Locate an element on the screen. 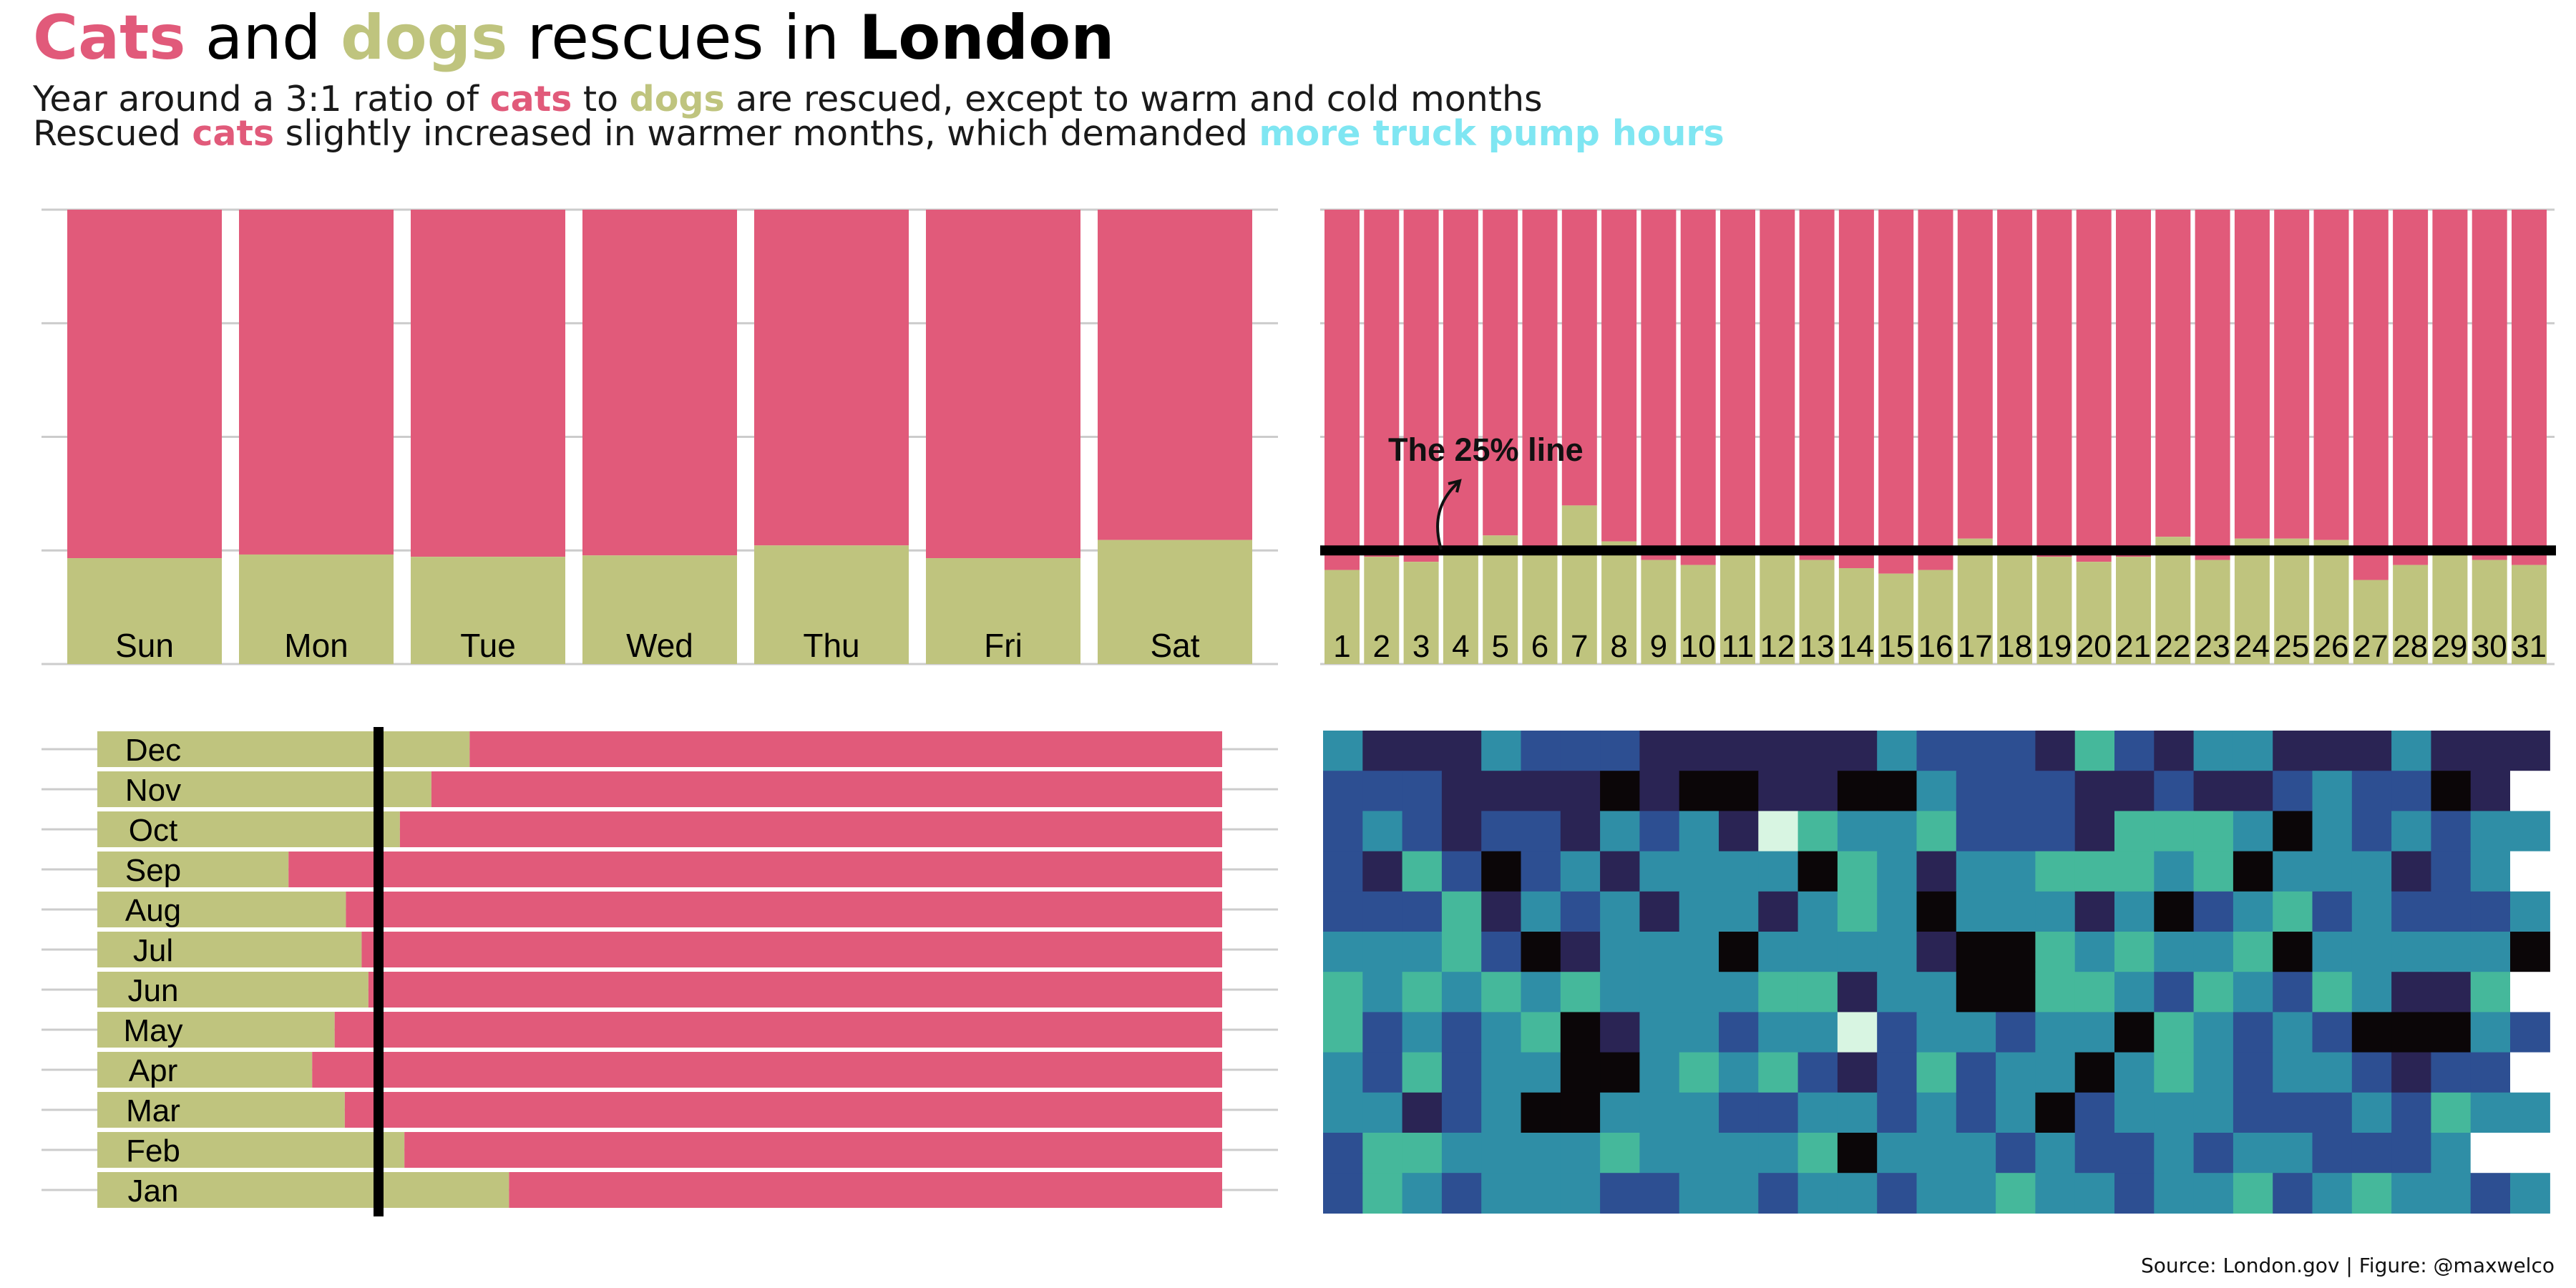  dom-label: 3 is located at coordinates (1421, 646).